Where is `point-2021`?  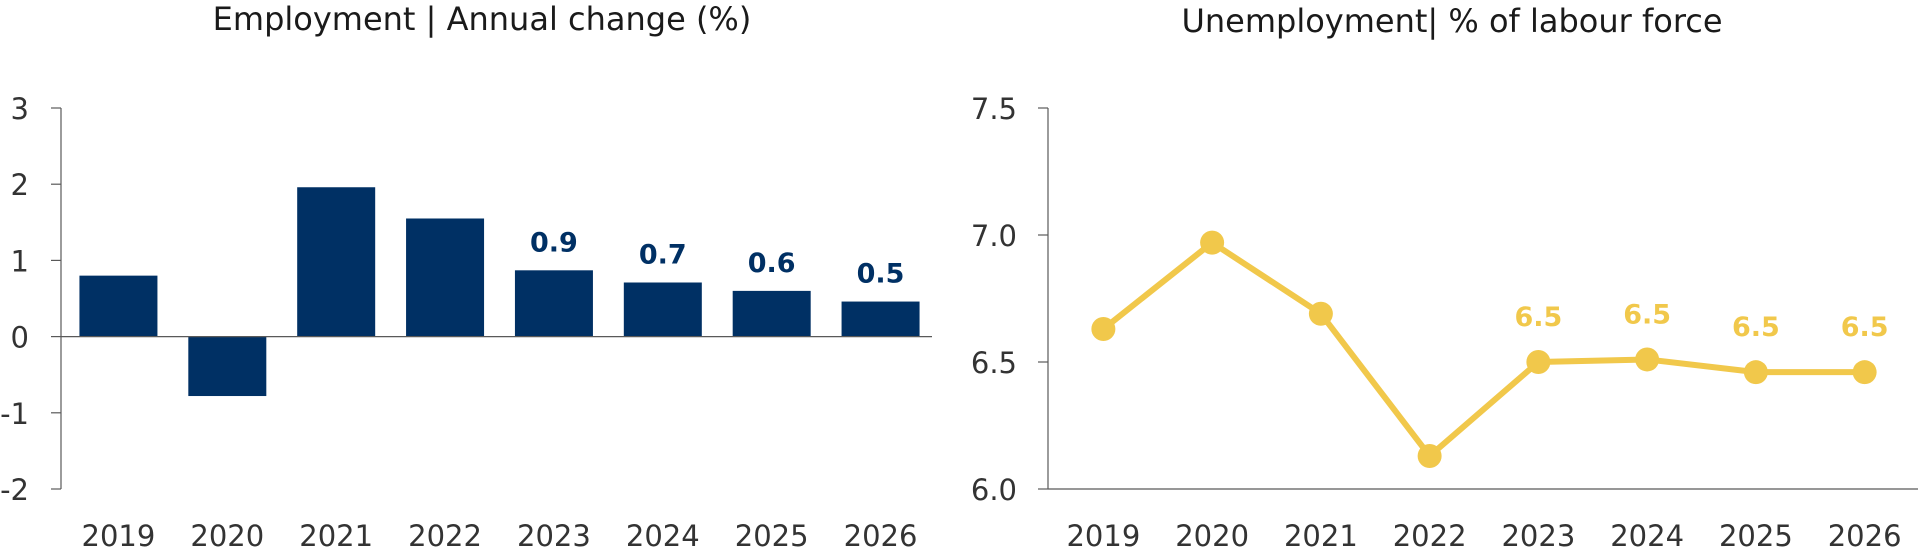 point-2021 is located at coordinates (1320, 313).